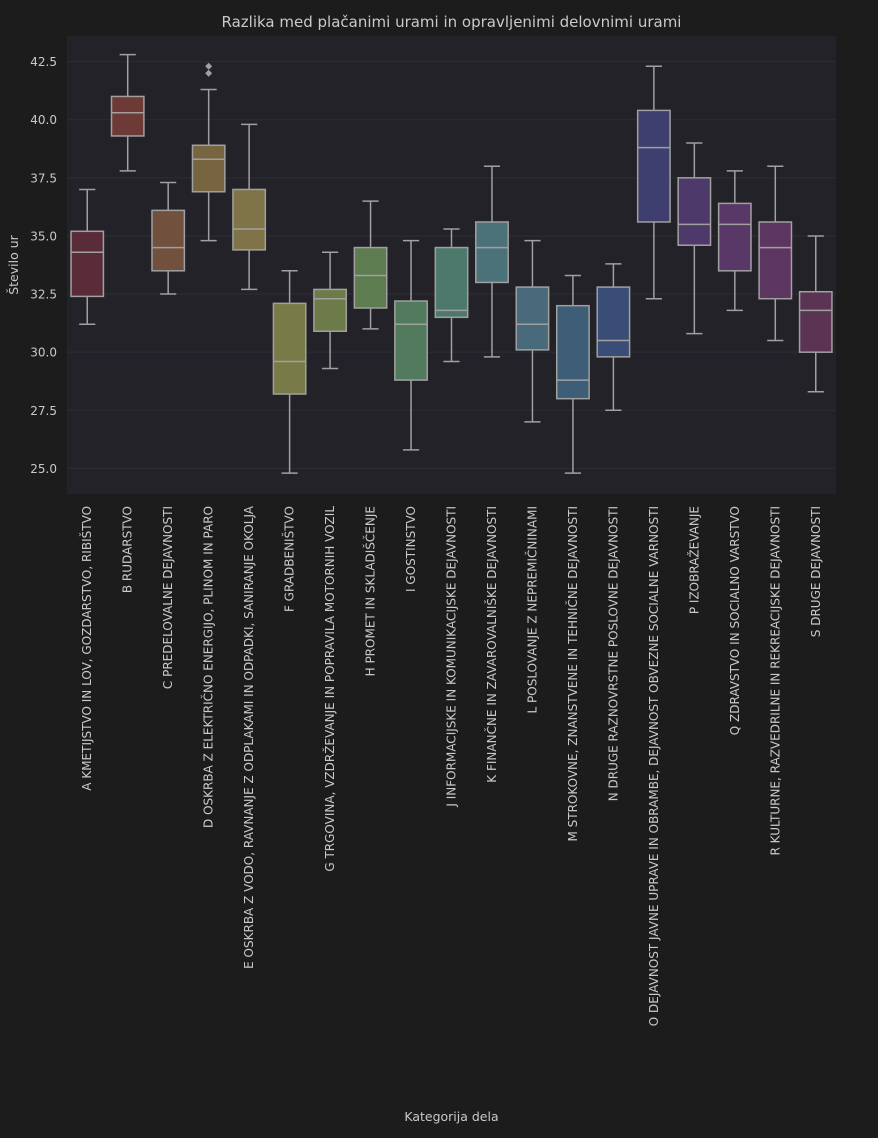 This screenshot has height=1138, width=878. I want to click on x-tick-label: L POSLOVANJE Z NEPREMIČNINAMI, so click(531, 609).